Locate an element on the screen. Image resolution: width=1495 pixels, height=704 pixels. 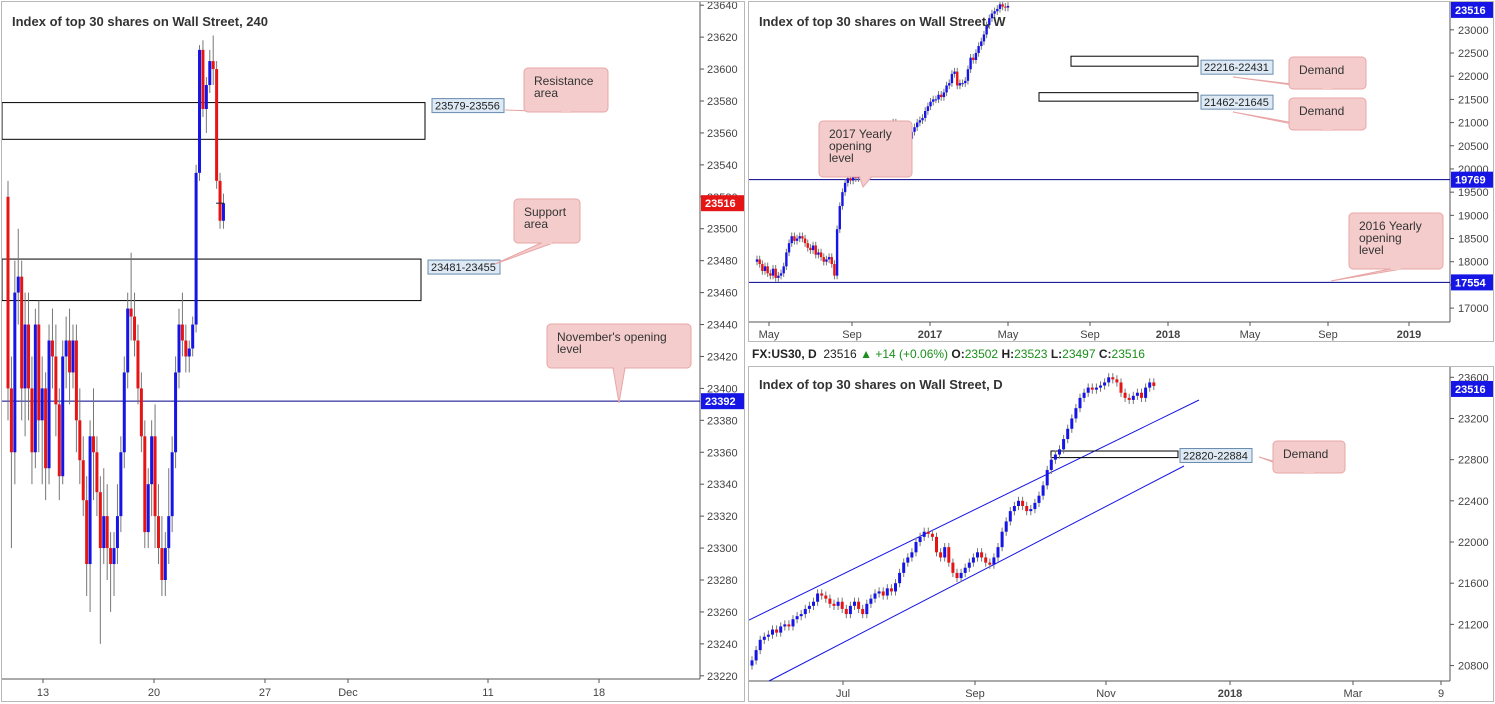
support-zone-label-bg is located at coordinates (464, 267).